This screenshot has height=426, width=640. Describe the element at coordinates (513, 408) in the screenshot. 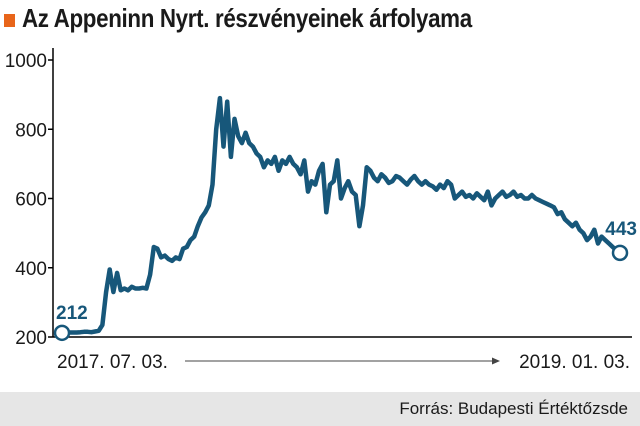

I see `source-note: Forrás: Budapesti Értéktőzsde` at that location.